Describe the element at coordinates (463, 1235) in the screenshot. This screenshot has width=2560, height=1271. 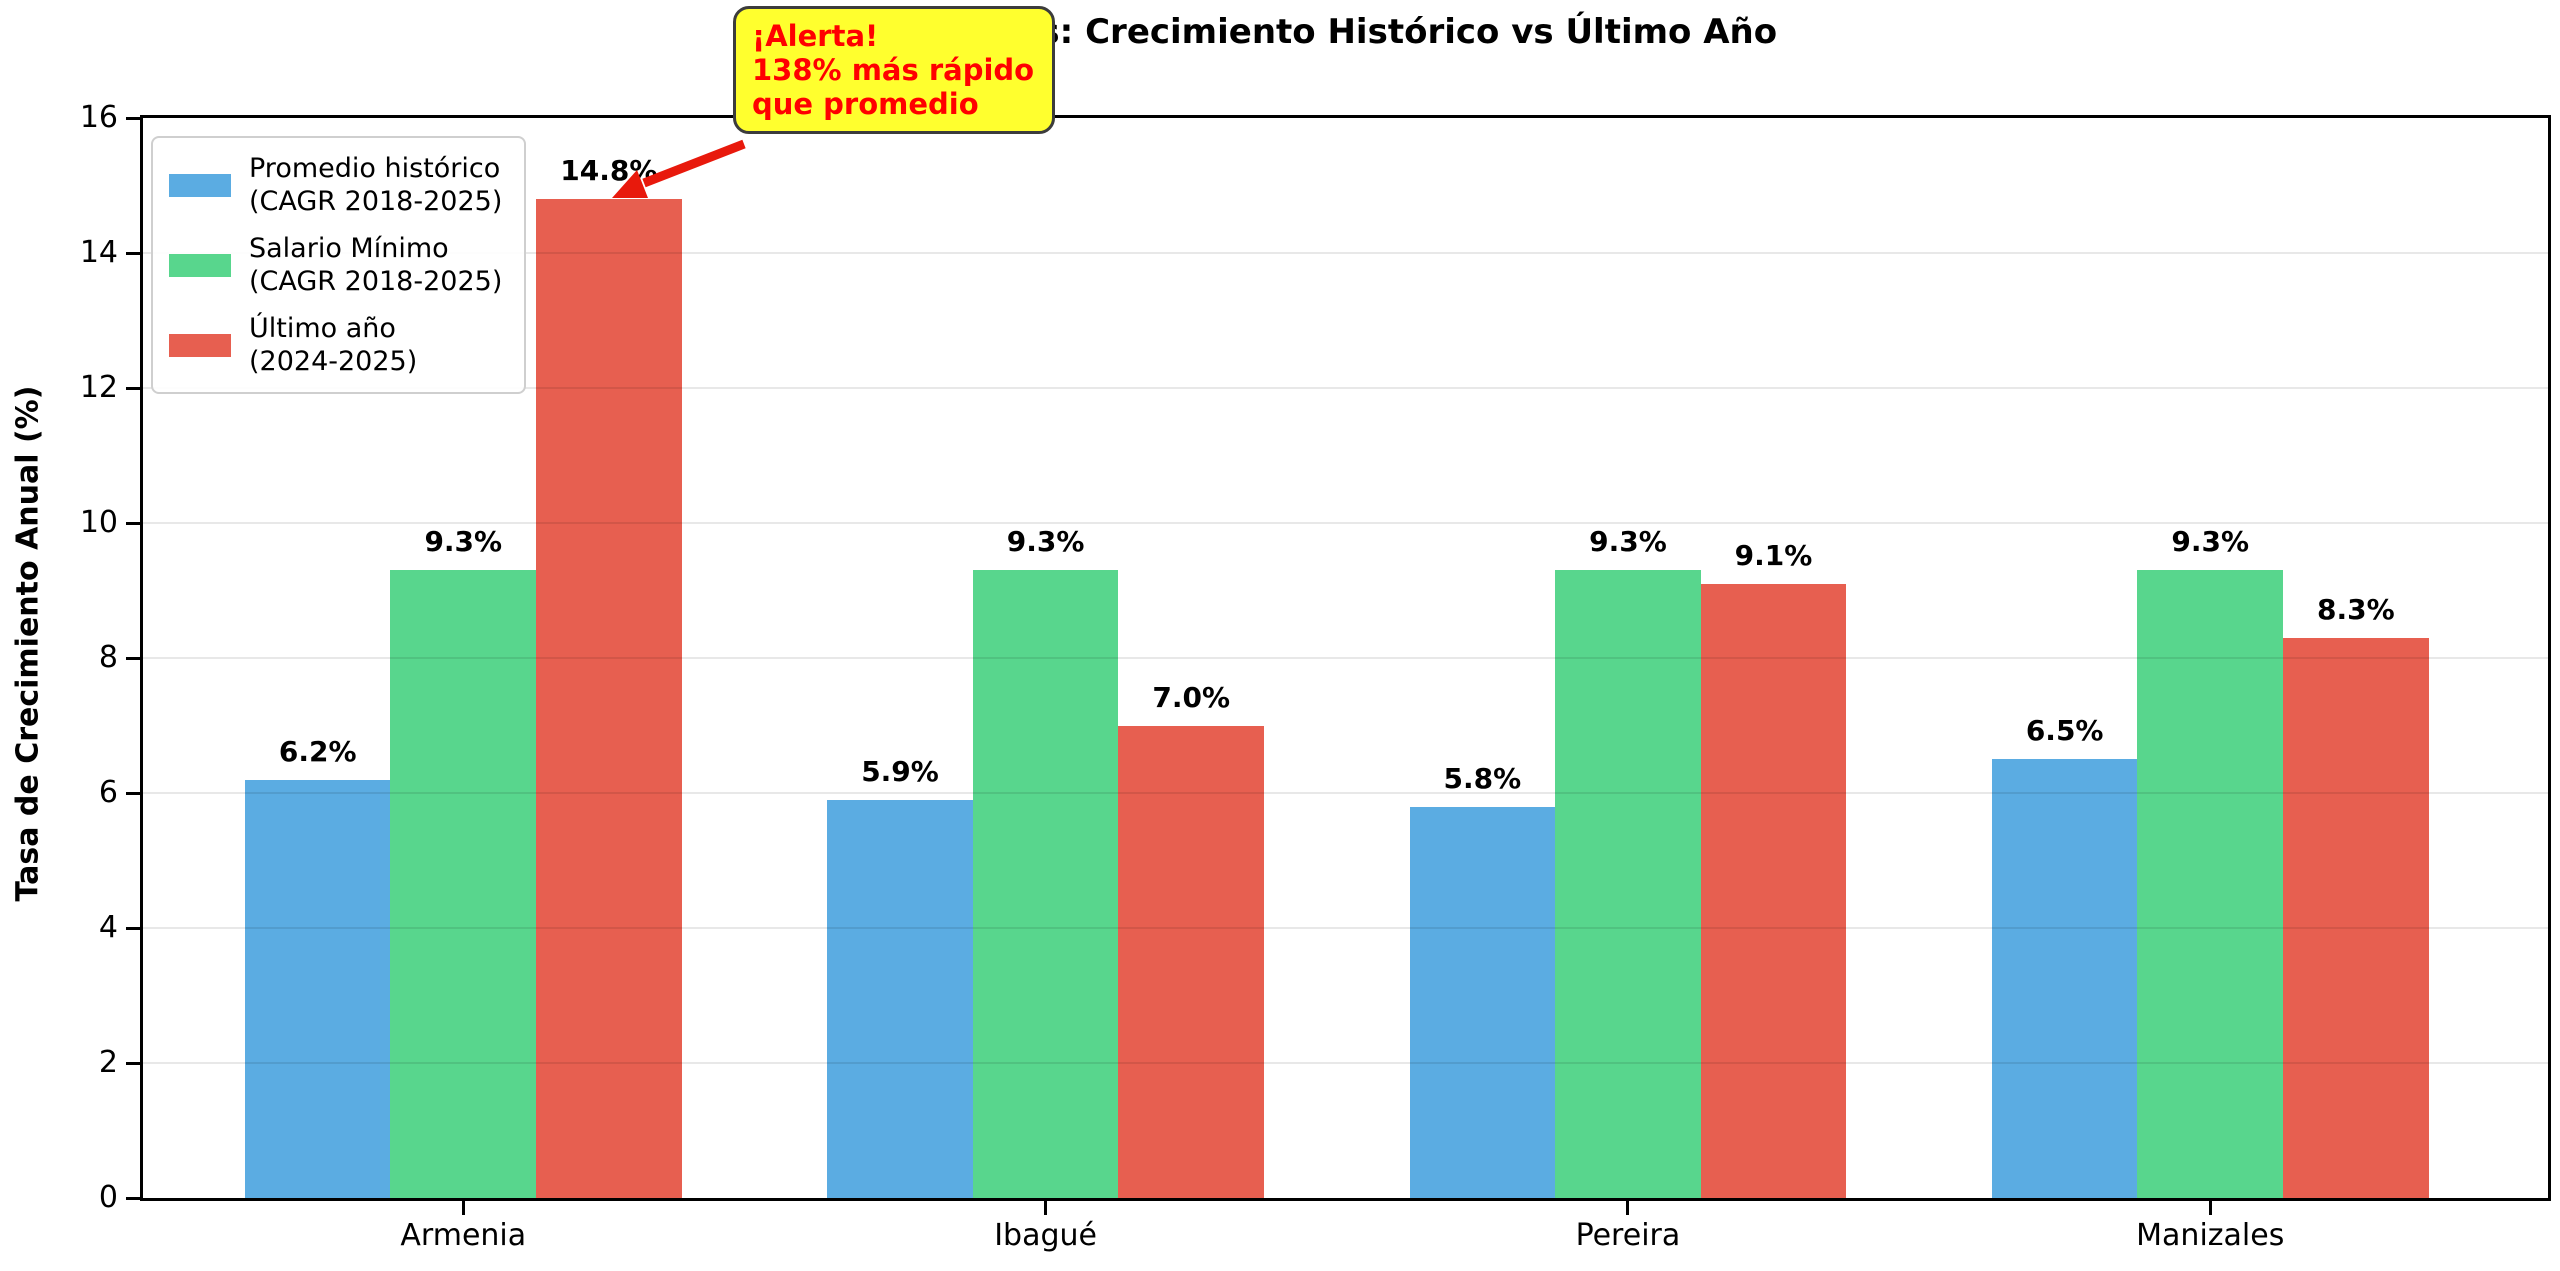
I see `x-tick-label-armenia: Armenia` at that location.